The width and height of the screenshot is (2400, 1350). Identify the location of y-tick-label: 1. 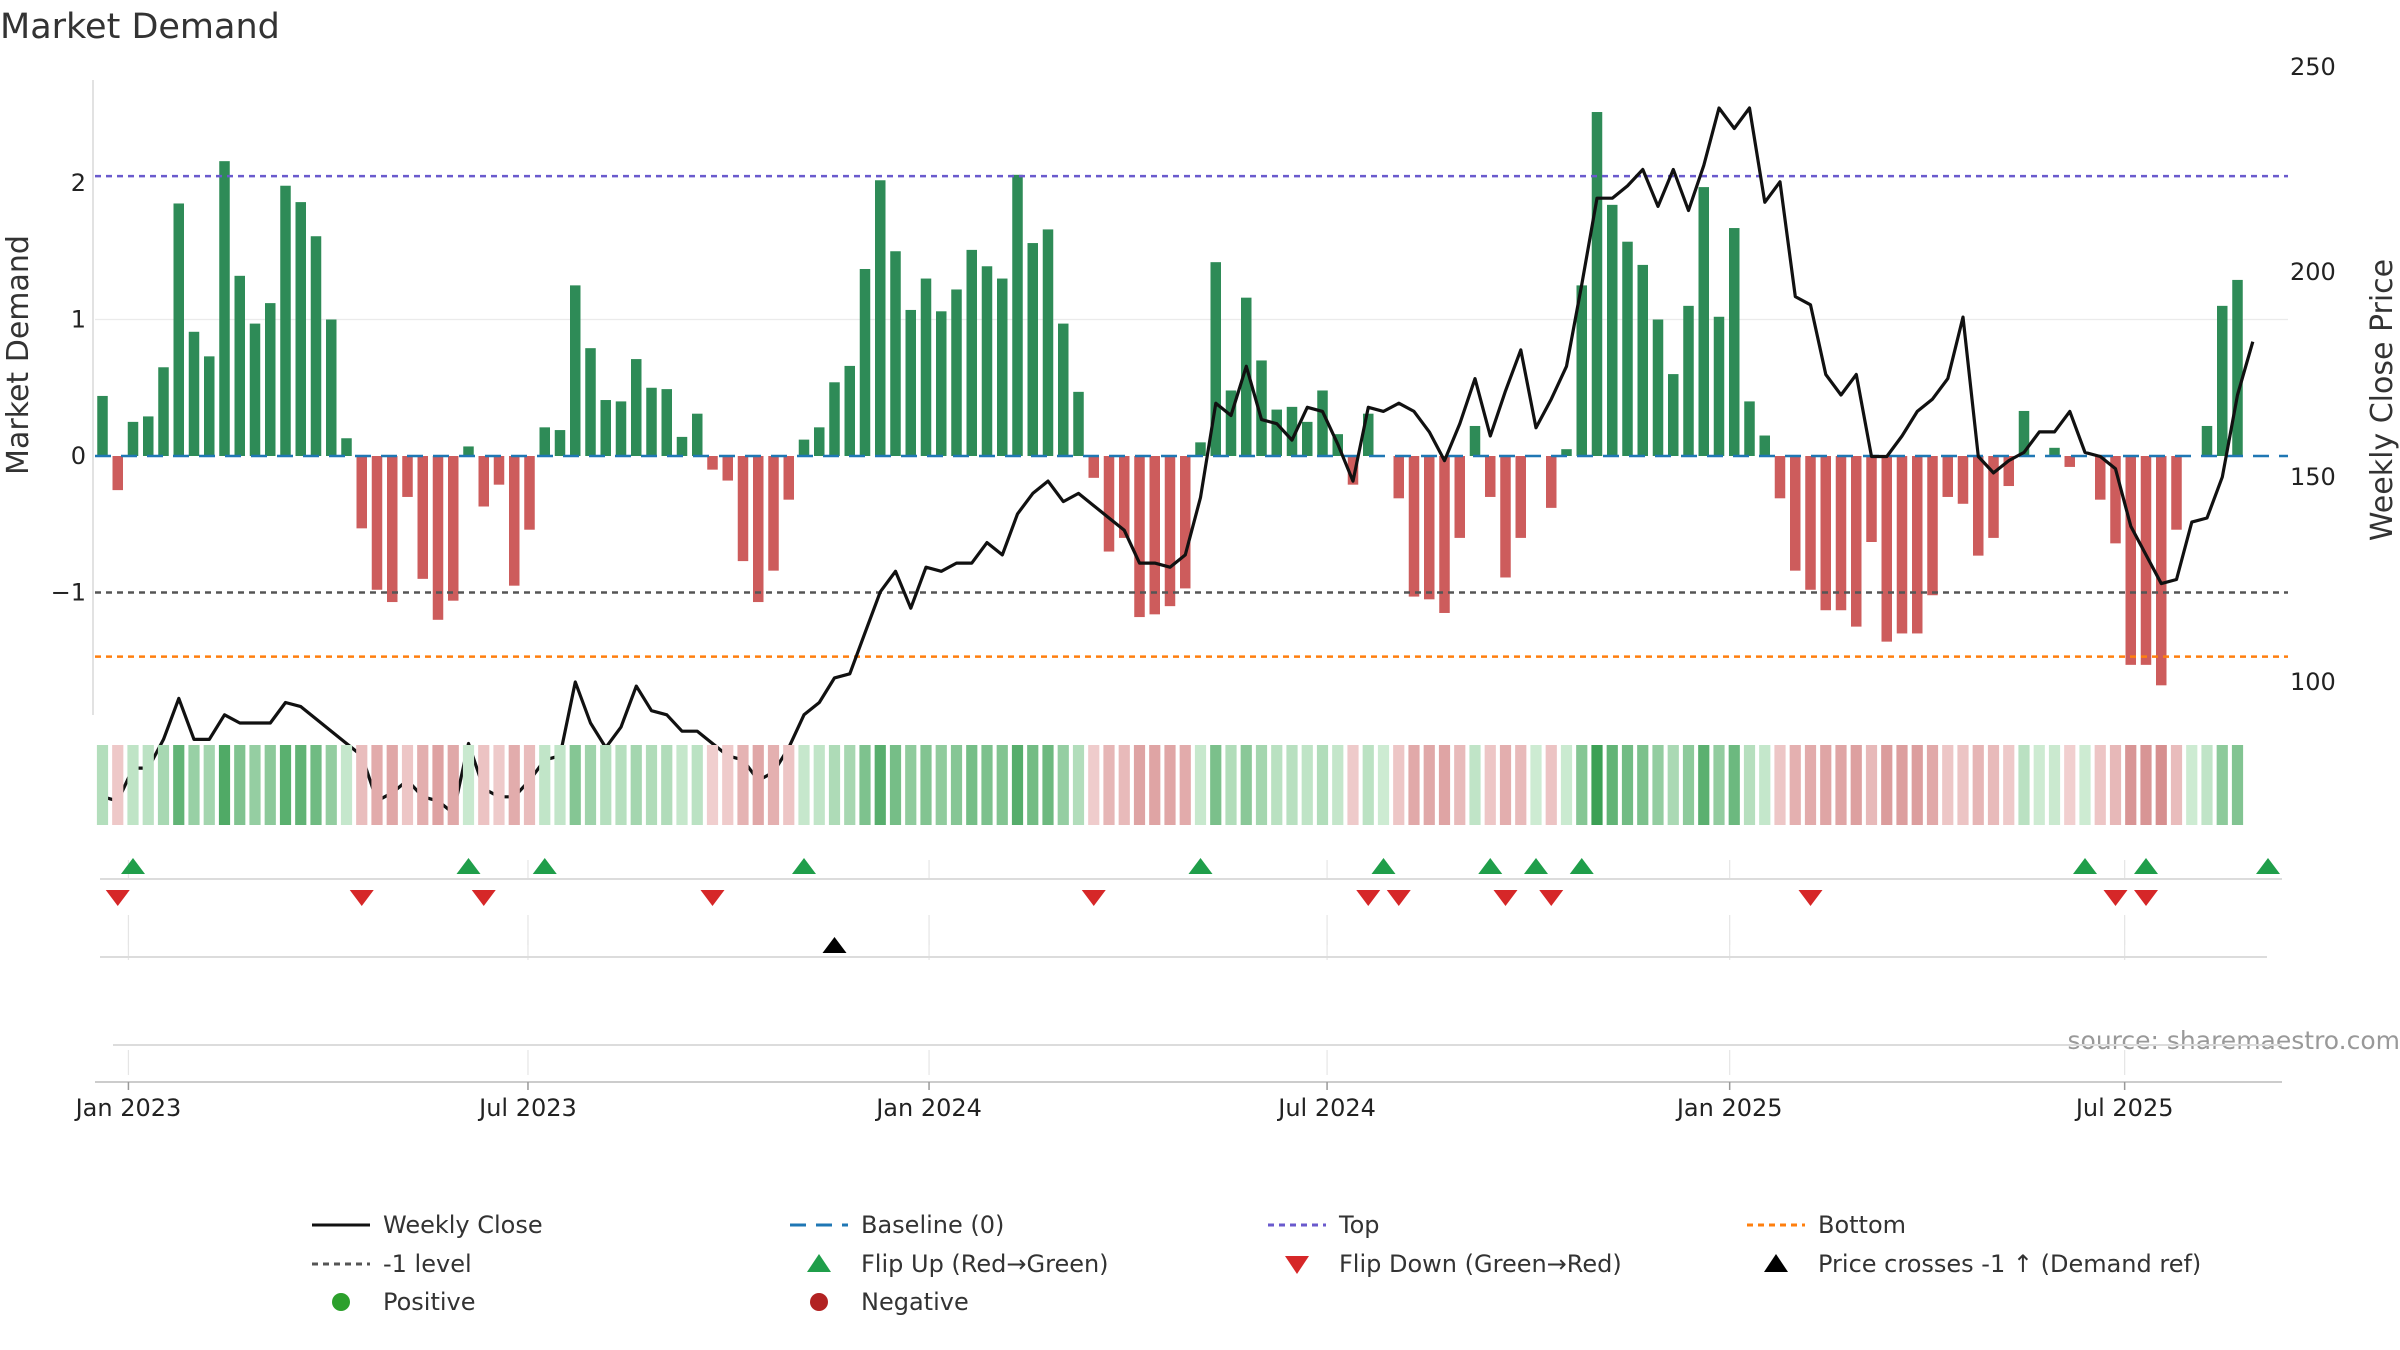
(78, 320).